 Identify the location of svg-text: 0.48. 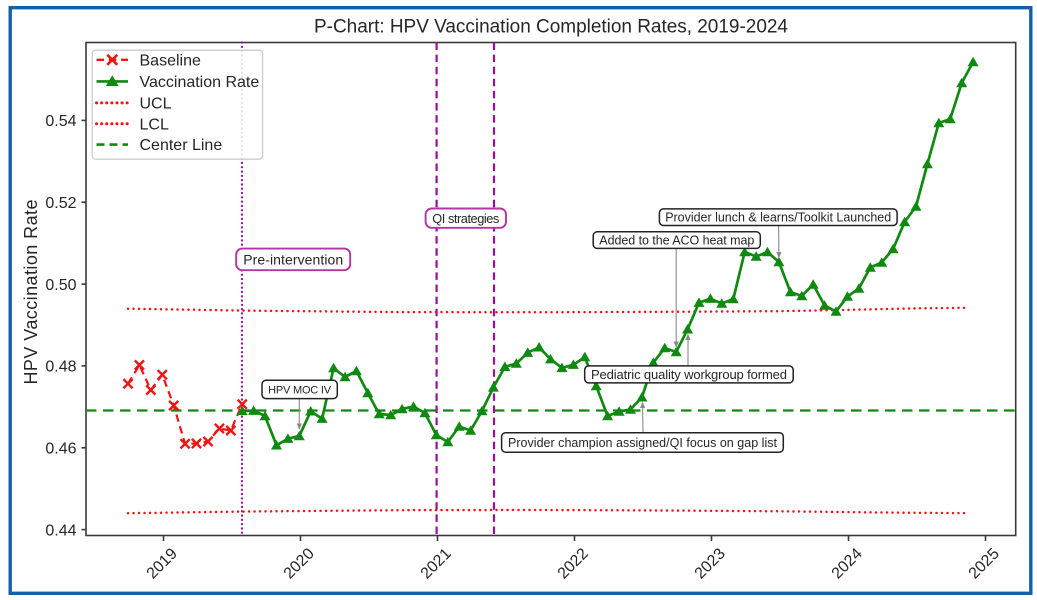
(60, 367).